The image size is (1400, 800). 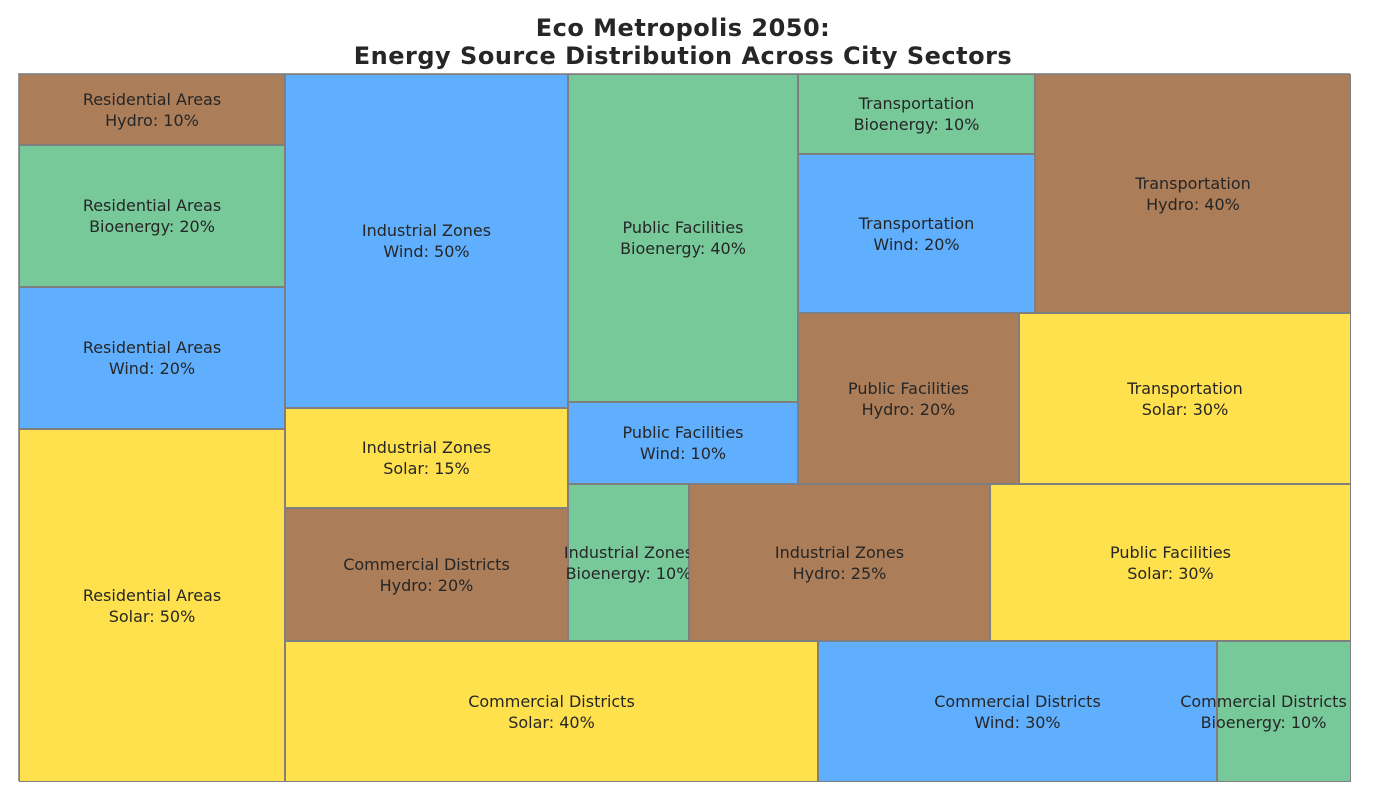 What do you see at coordinates (908, 398) in the screenshot?
I see `tile-public-facilities-hydro` at bounding box center [908, 398].